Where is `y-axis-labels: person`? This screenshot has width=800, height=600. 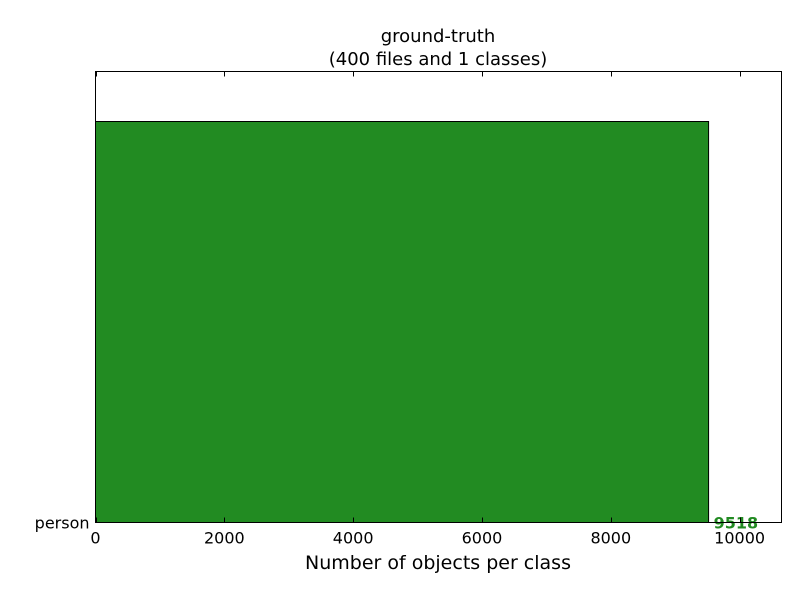 y-axis-labels: person is located at coordinates (62, 523).